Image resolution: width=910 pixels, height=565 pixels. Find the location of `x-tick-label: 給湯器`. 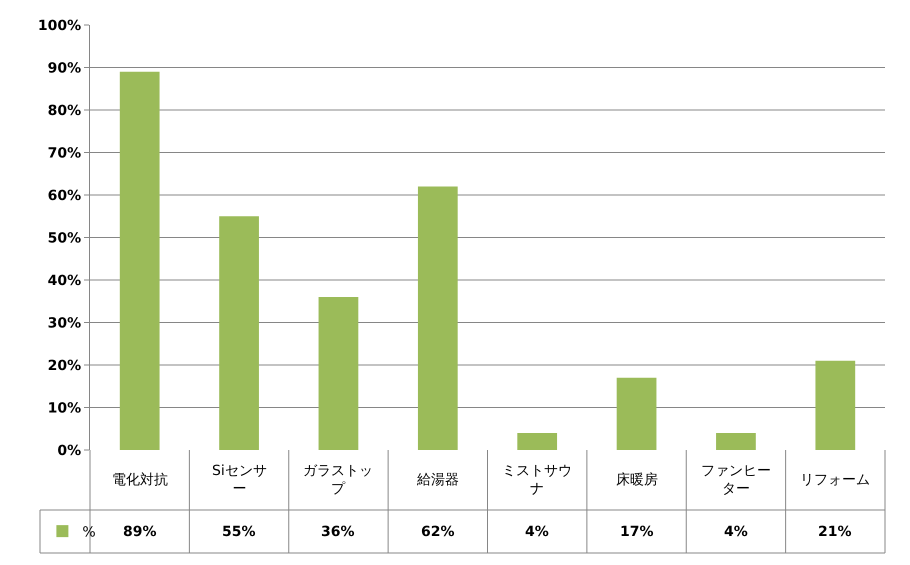

x-tick-label: 給湯器 is located at coordinates (437, 480).